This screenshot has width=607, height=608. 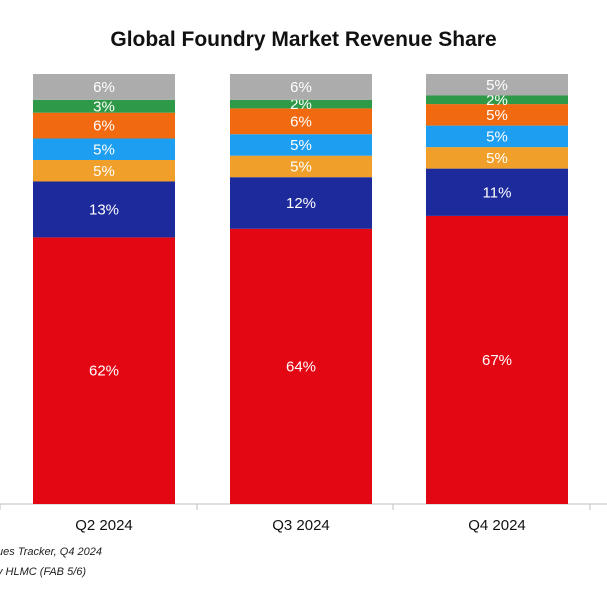 I want to click on data-label: 67%, so click(x=497, y=360).